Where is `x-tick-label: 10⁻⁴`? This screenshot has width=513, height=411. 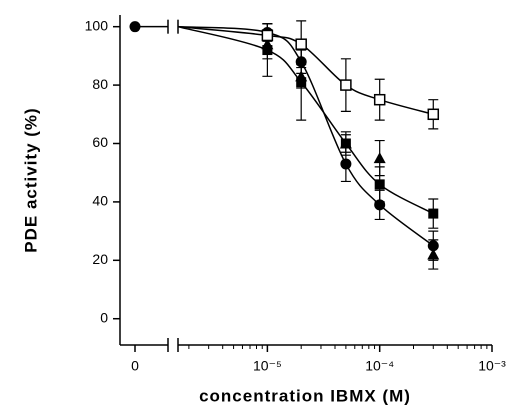 x-tick-label: 10⁻⁴ is located at coordinates (379, 366).